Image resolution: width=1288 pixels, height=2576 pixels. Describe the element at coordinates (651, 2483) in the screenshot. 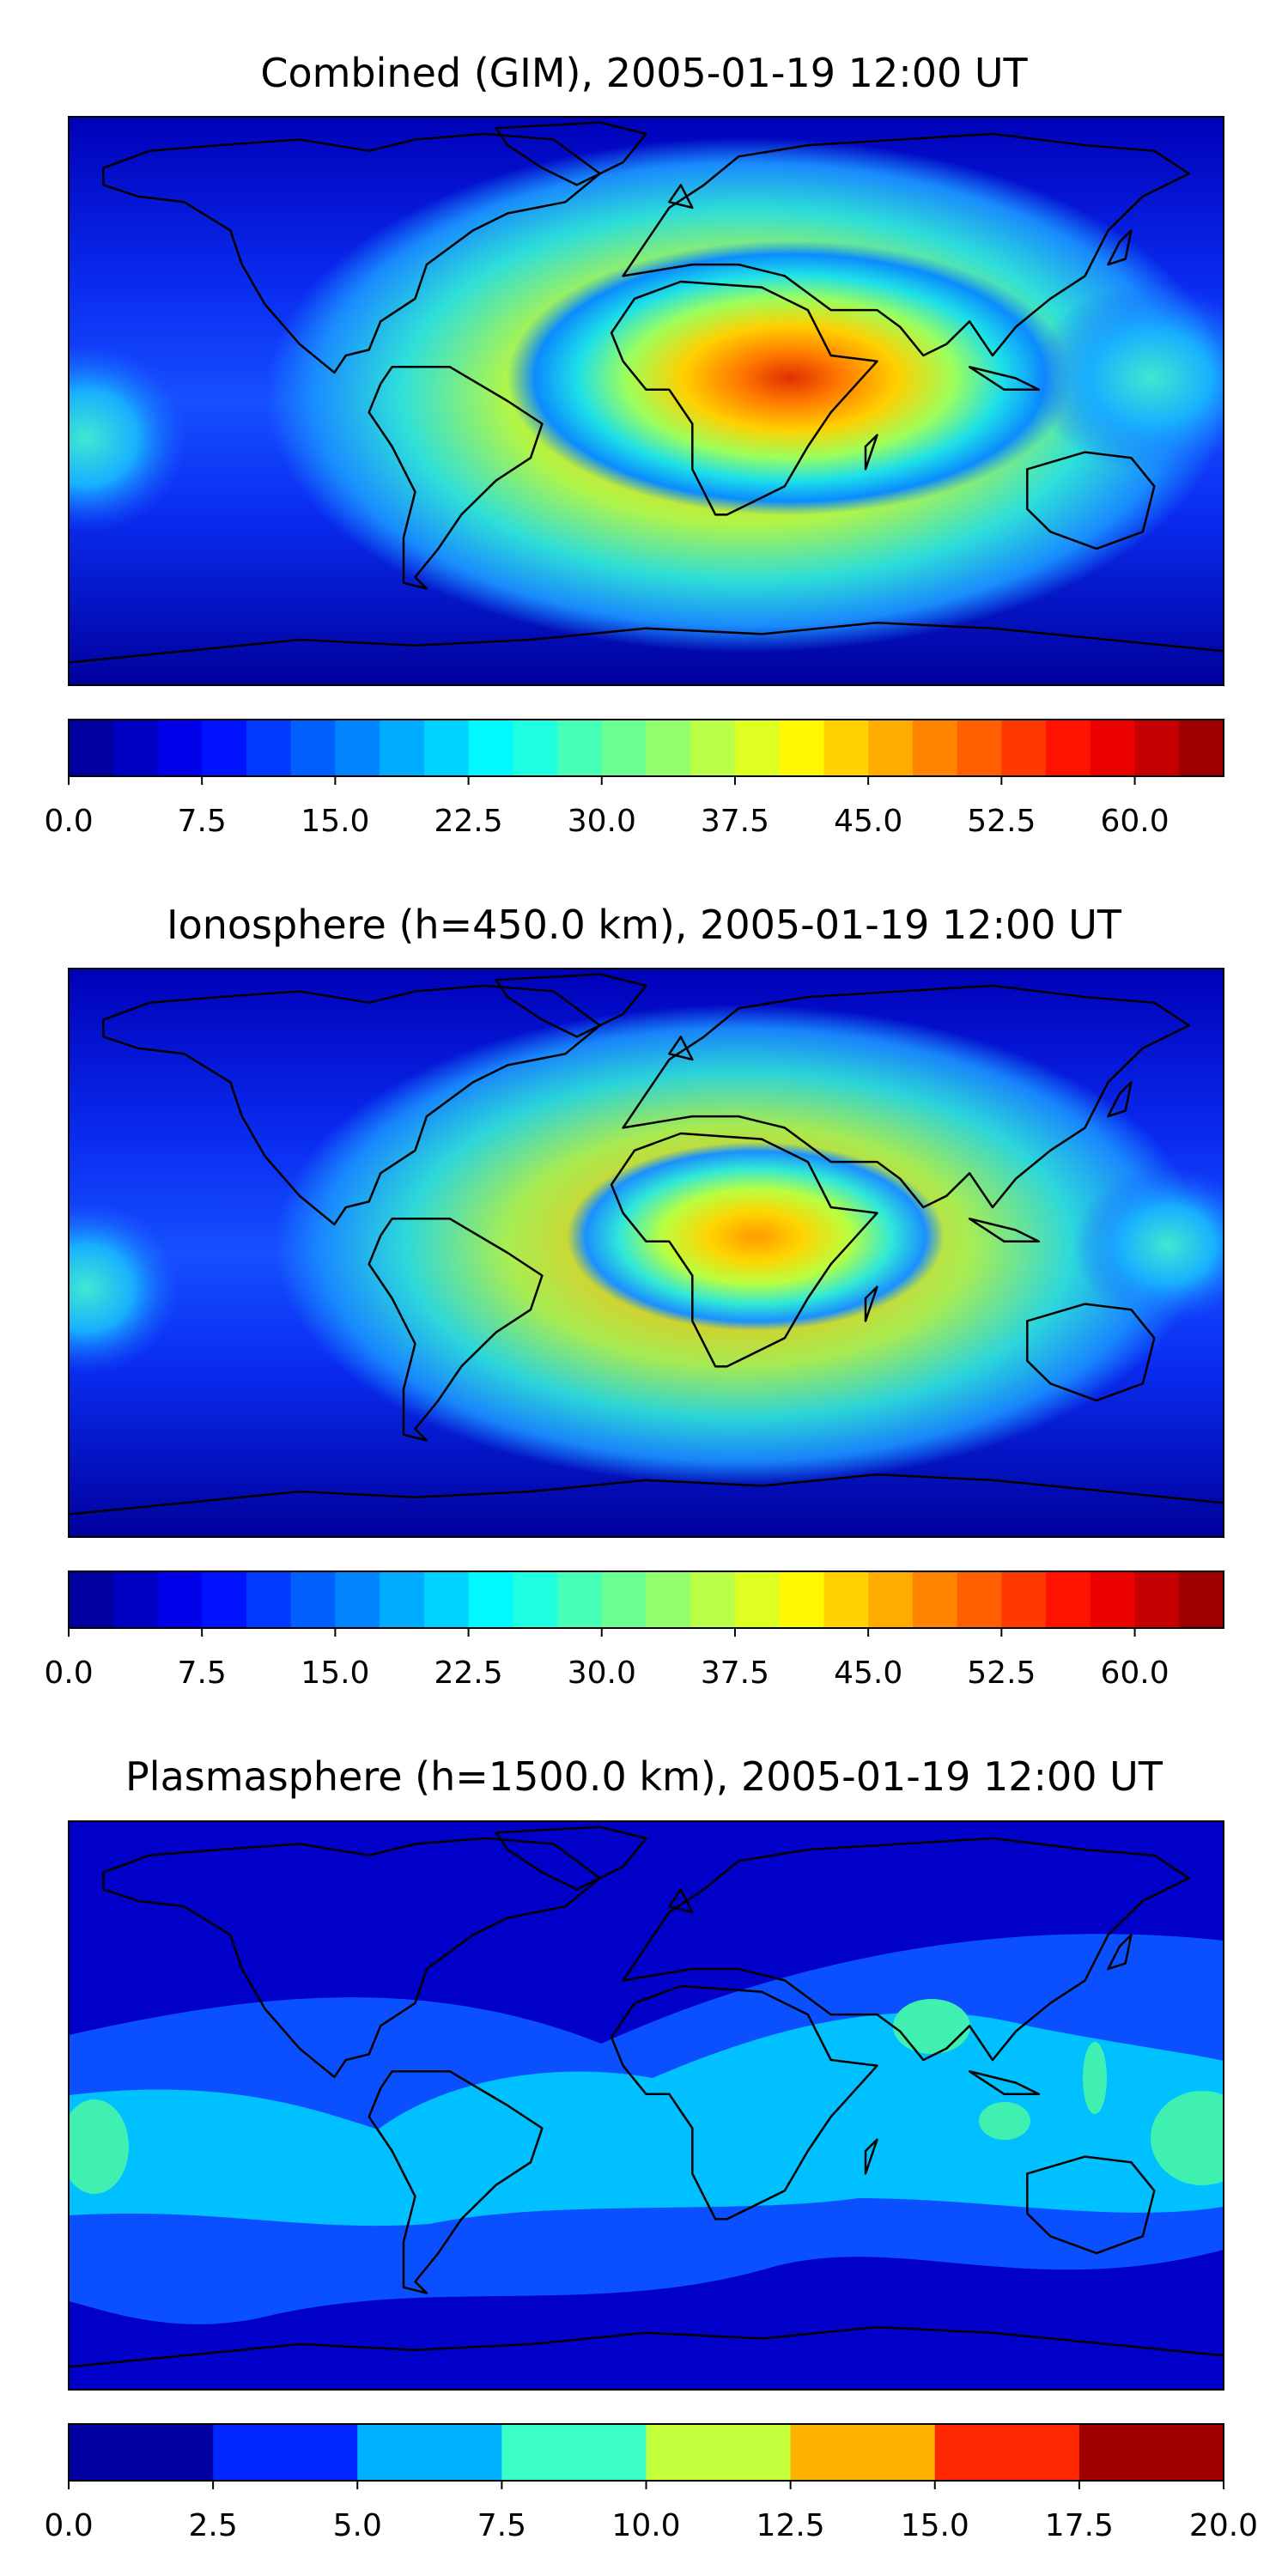

I see `colorbar-plasmasphere: 0.0 2.5 5.0 7.5 10.0 12.5 15.0 17.5 20.0` at that location.